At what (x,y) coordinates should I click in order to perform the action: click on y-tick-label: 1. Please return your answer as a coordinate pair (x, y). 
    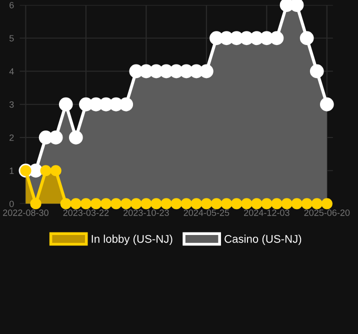
    Looking at the image, I should click on (12, 171).